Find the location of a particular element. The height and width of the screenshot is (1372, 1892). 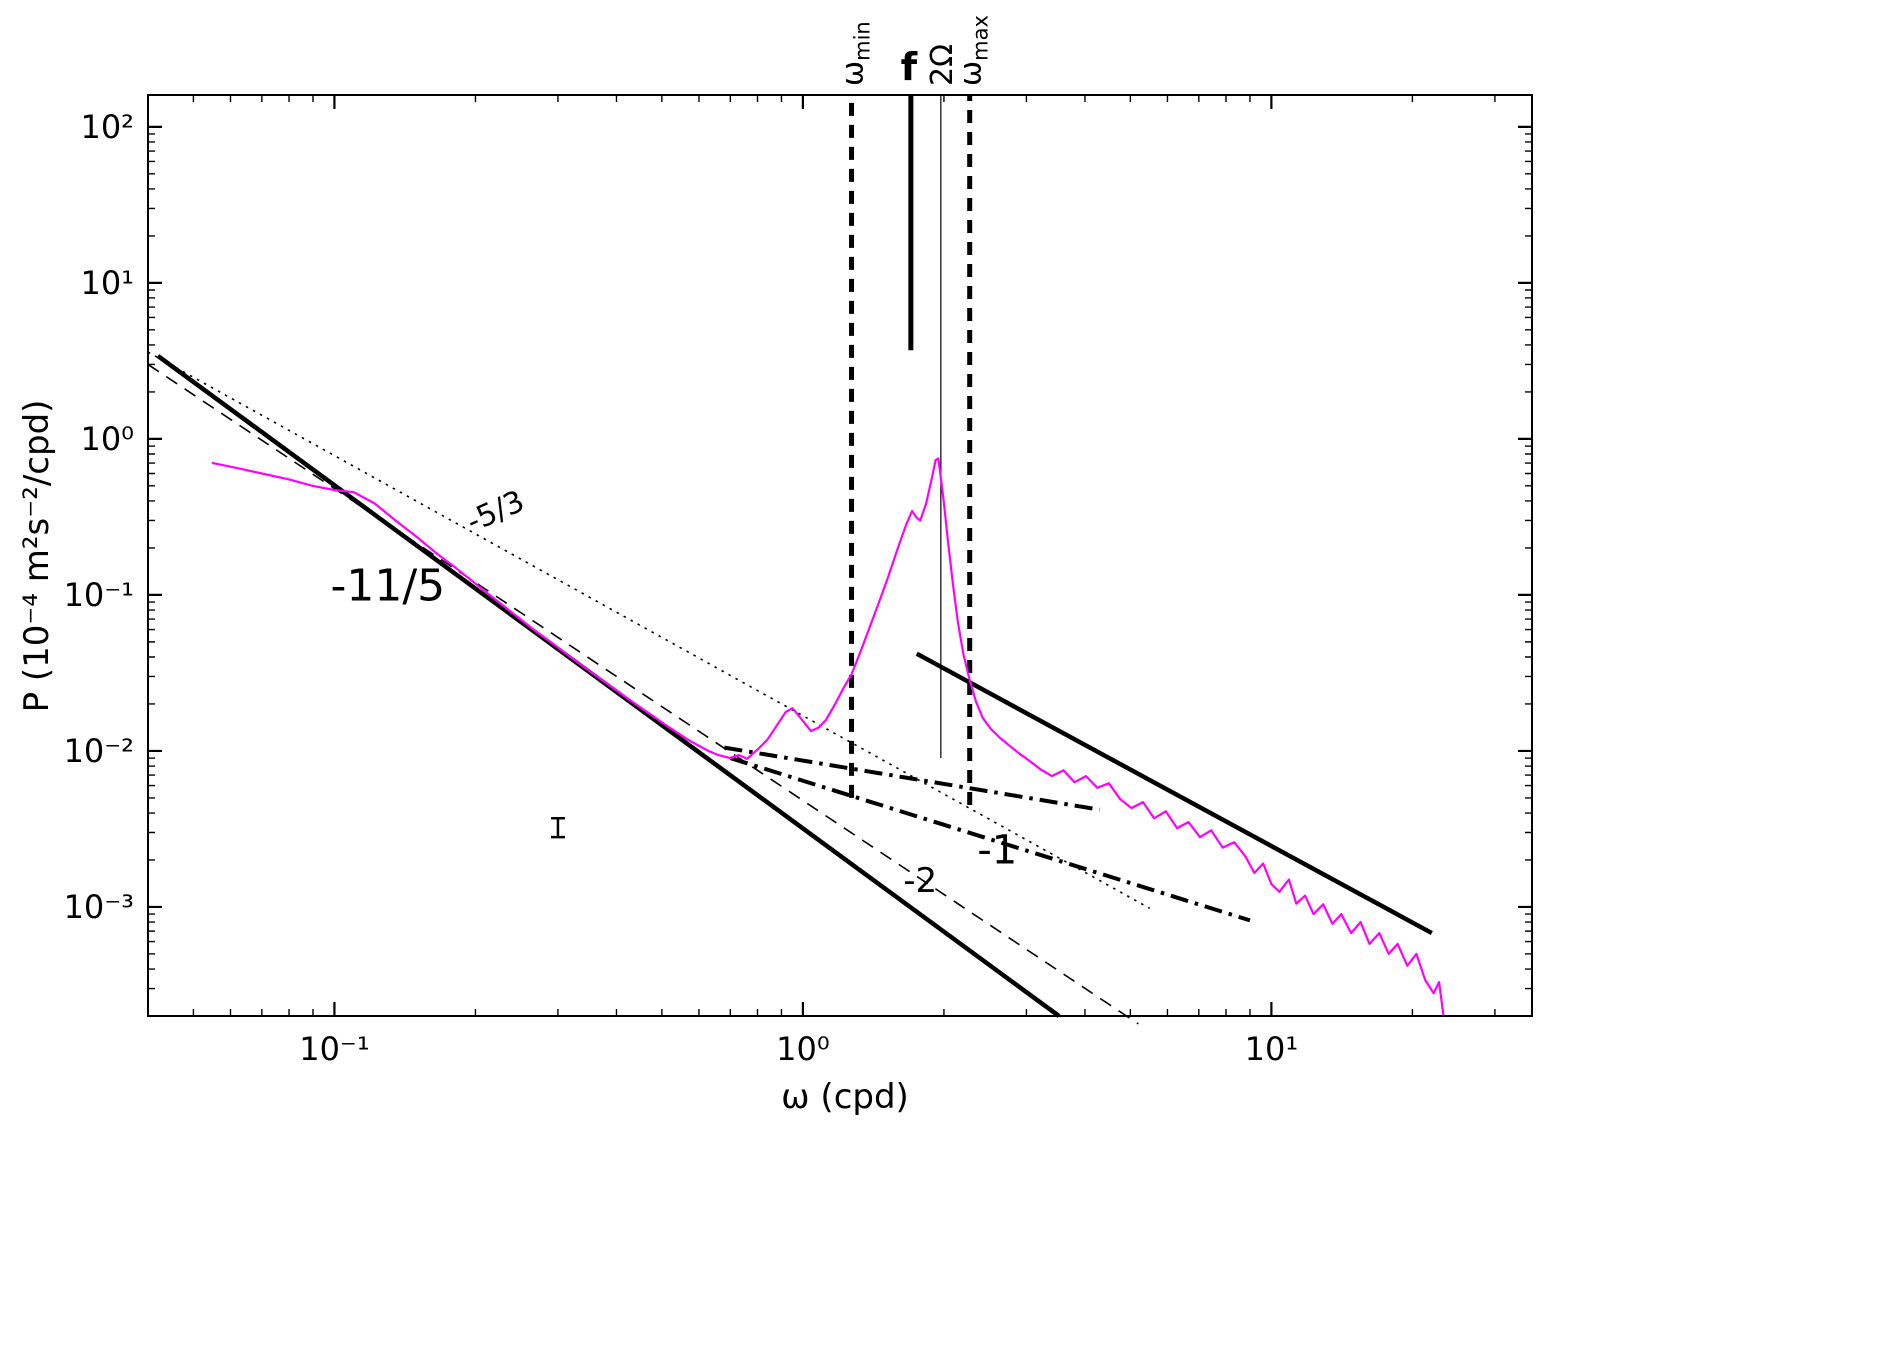

tail-fit-line is located at coordinates (1174, 793).